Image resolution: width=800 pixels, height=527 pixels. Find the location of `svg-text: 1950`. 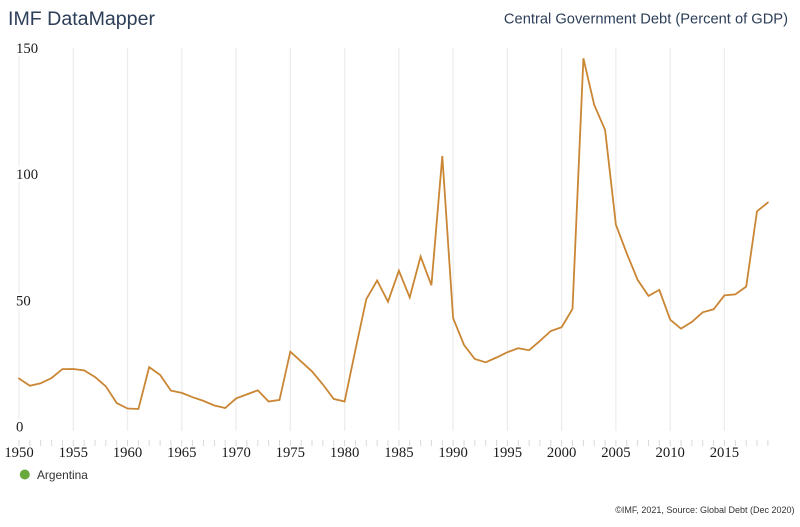

svg-text: 1950 is located at coordinates (18, 453).